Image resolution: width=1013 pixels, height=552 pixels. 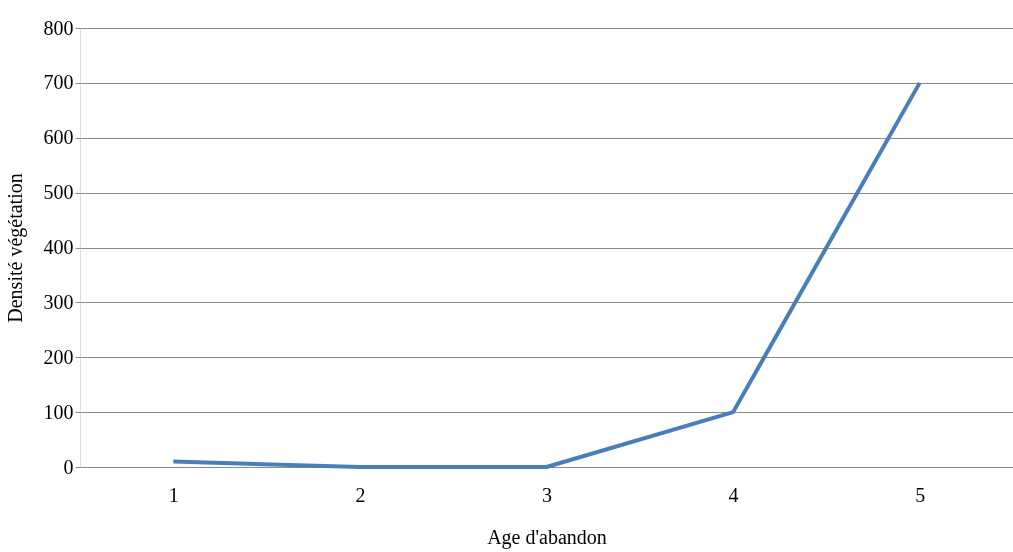 What do you see at coordinates (68, 466) in the screenshot?
I see `y-tick-label: 0` at bounding box center [68, 466].